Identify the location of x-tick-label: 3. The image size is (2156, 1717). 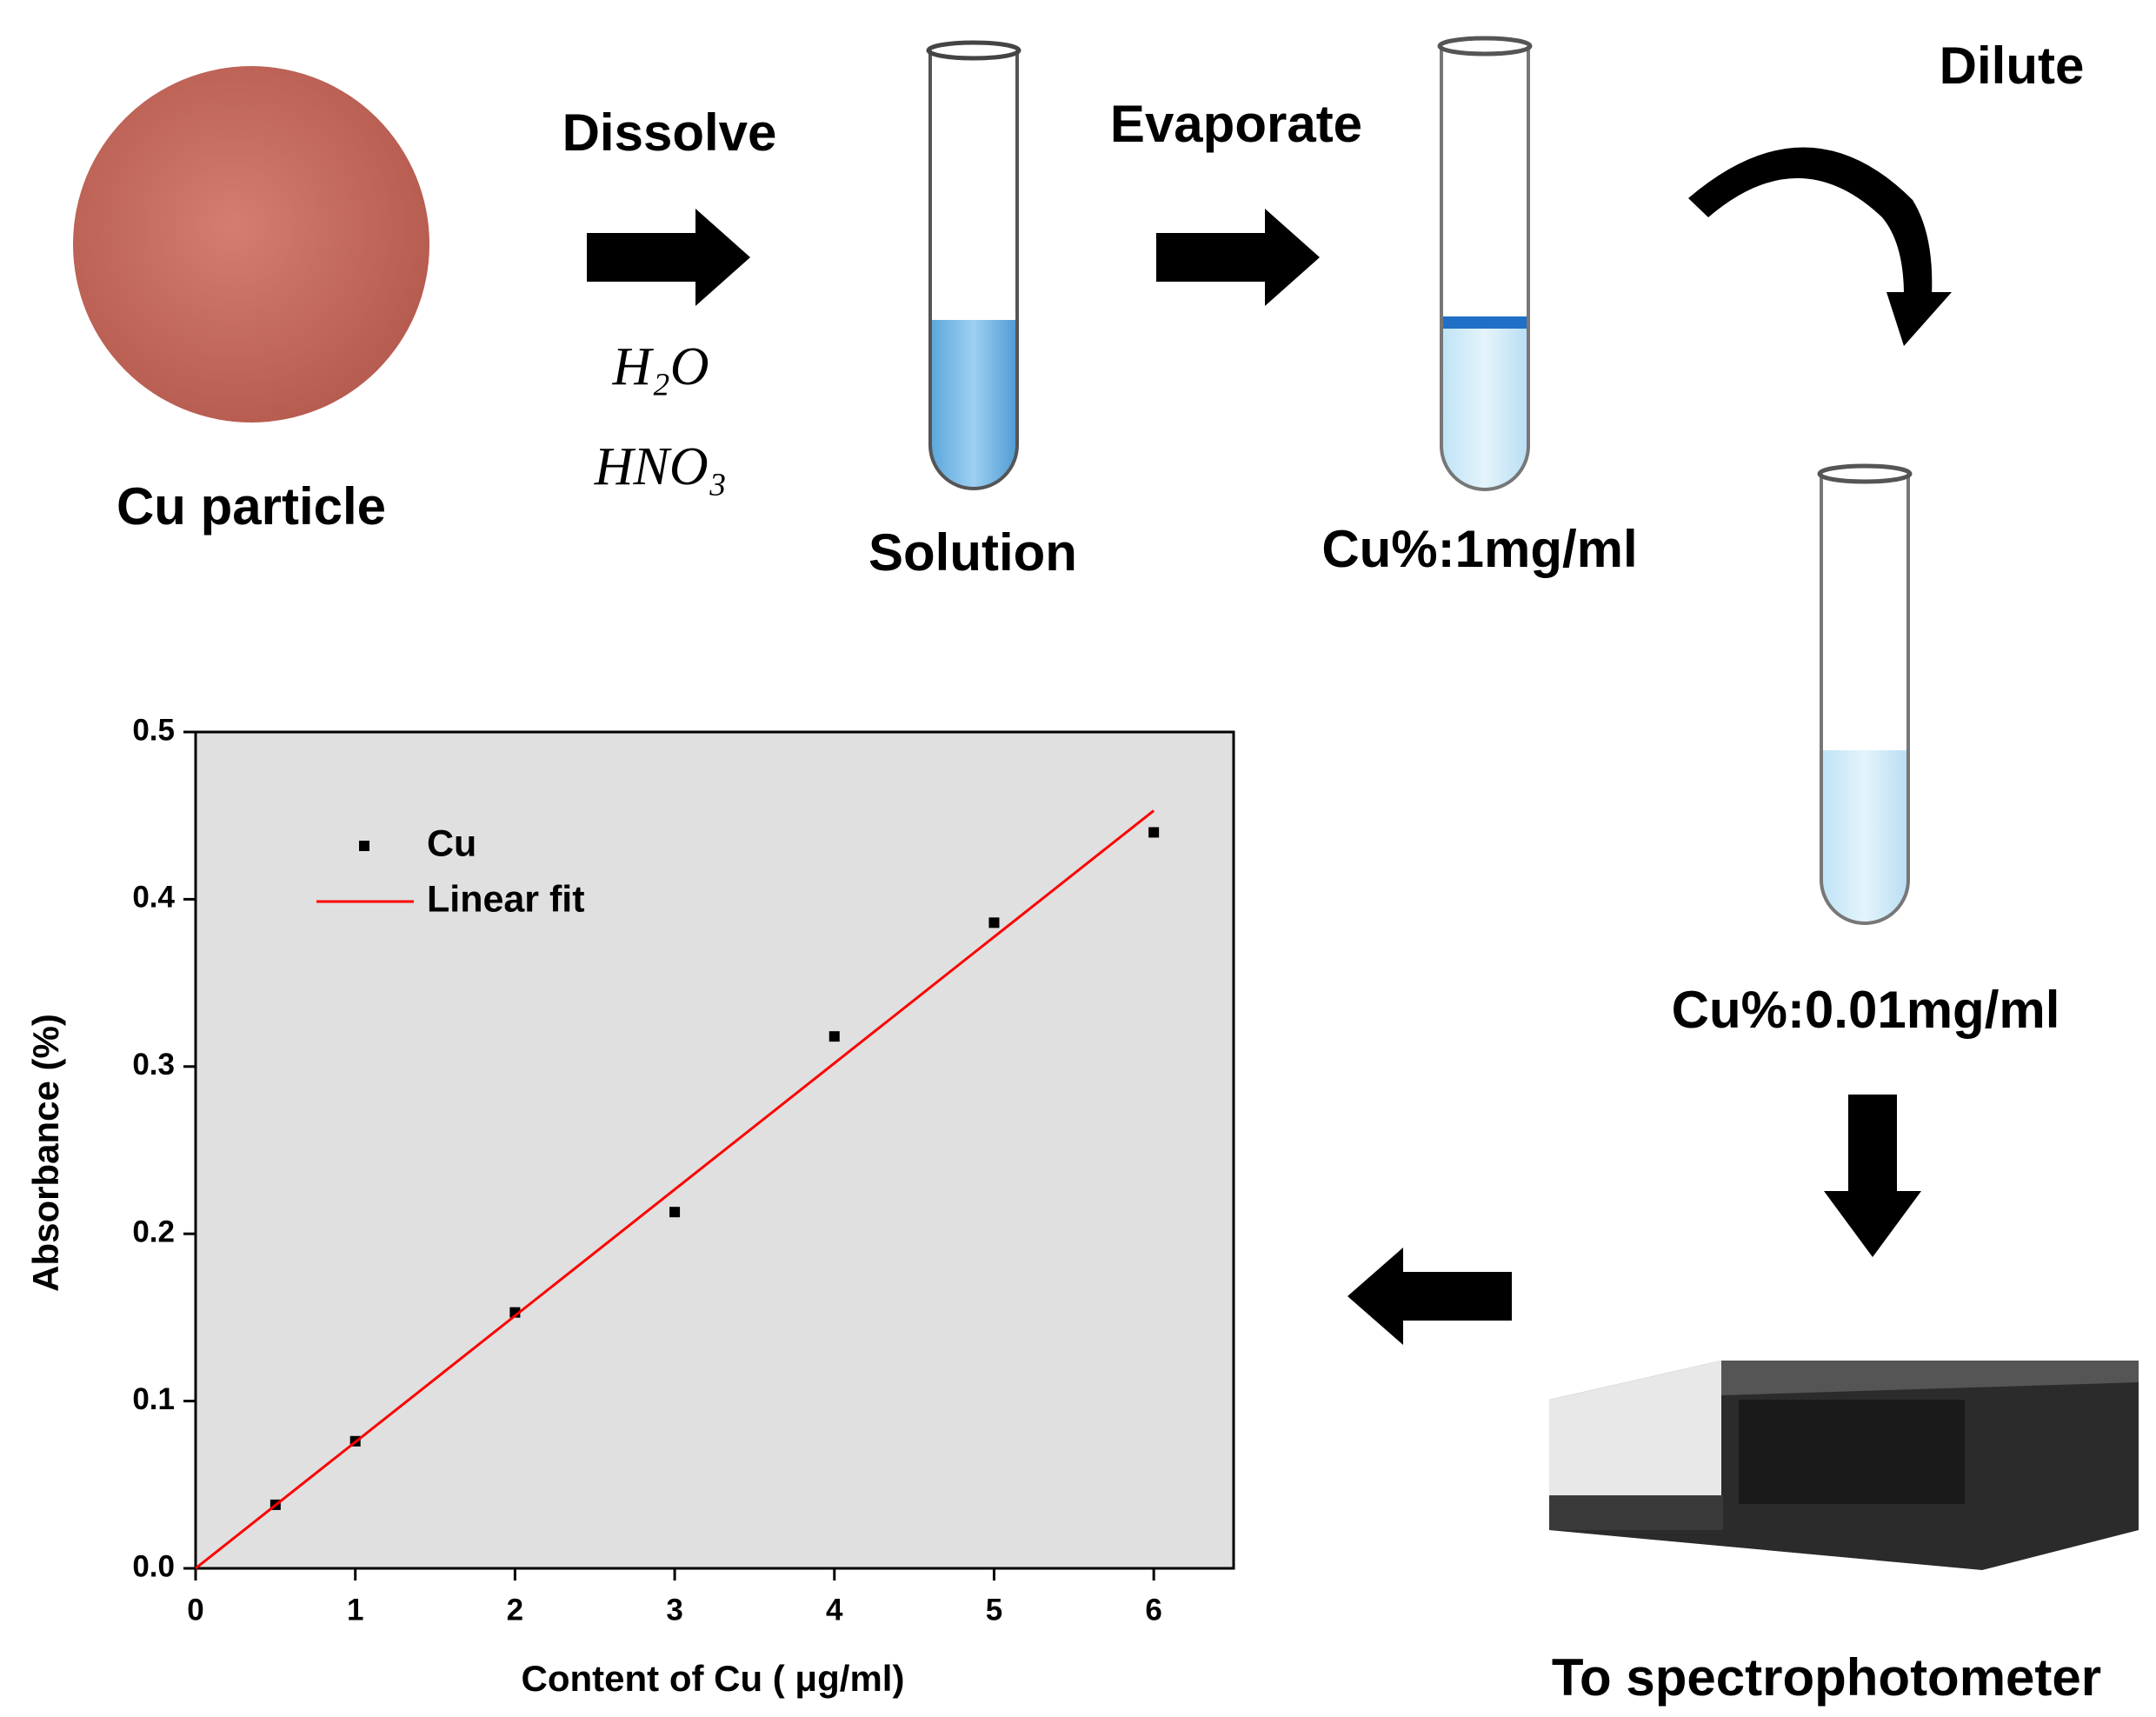
(674, 1610).